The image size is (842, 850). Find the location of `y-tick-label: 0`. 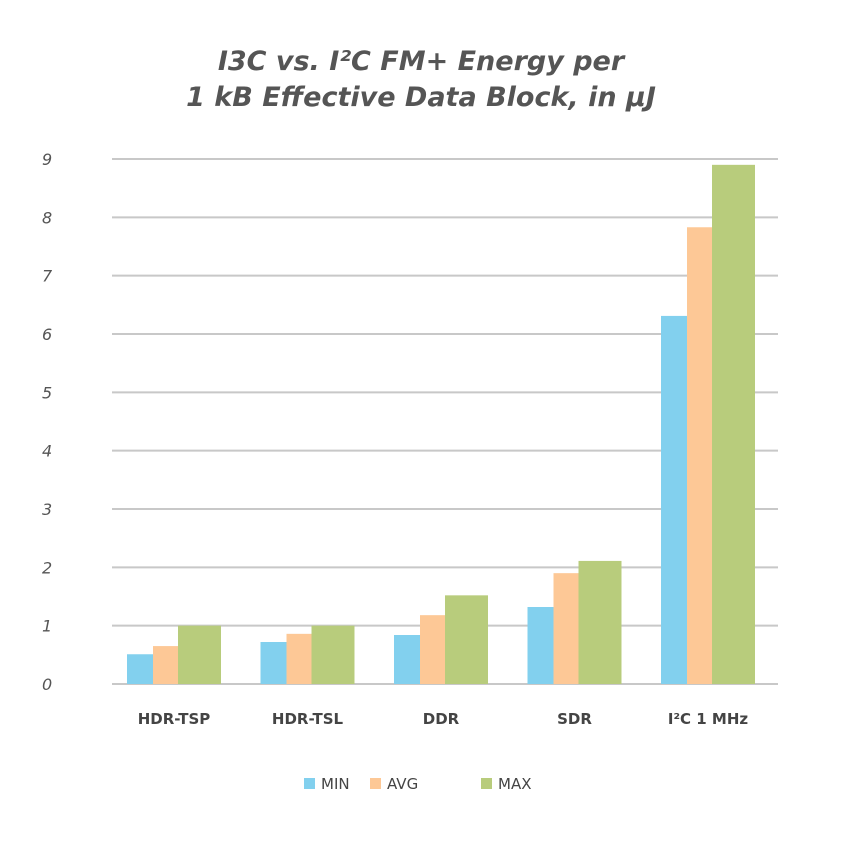

y-tick-label: 0 is located at coordinates (47, 684).